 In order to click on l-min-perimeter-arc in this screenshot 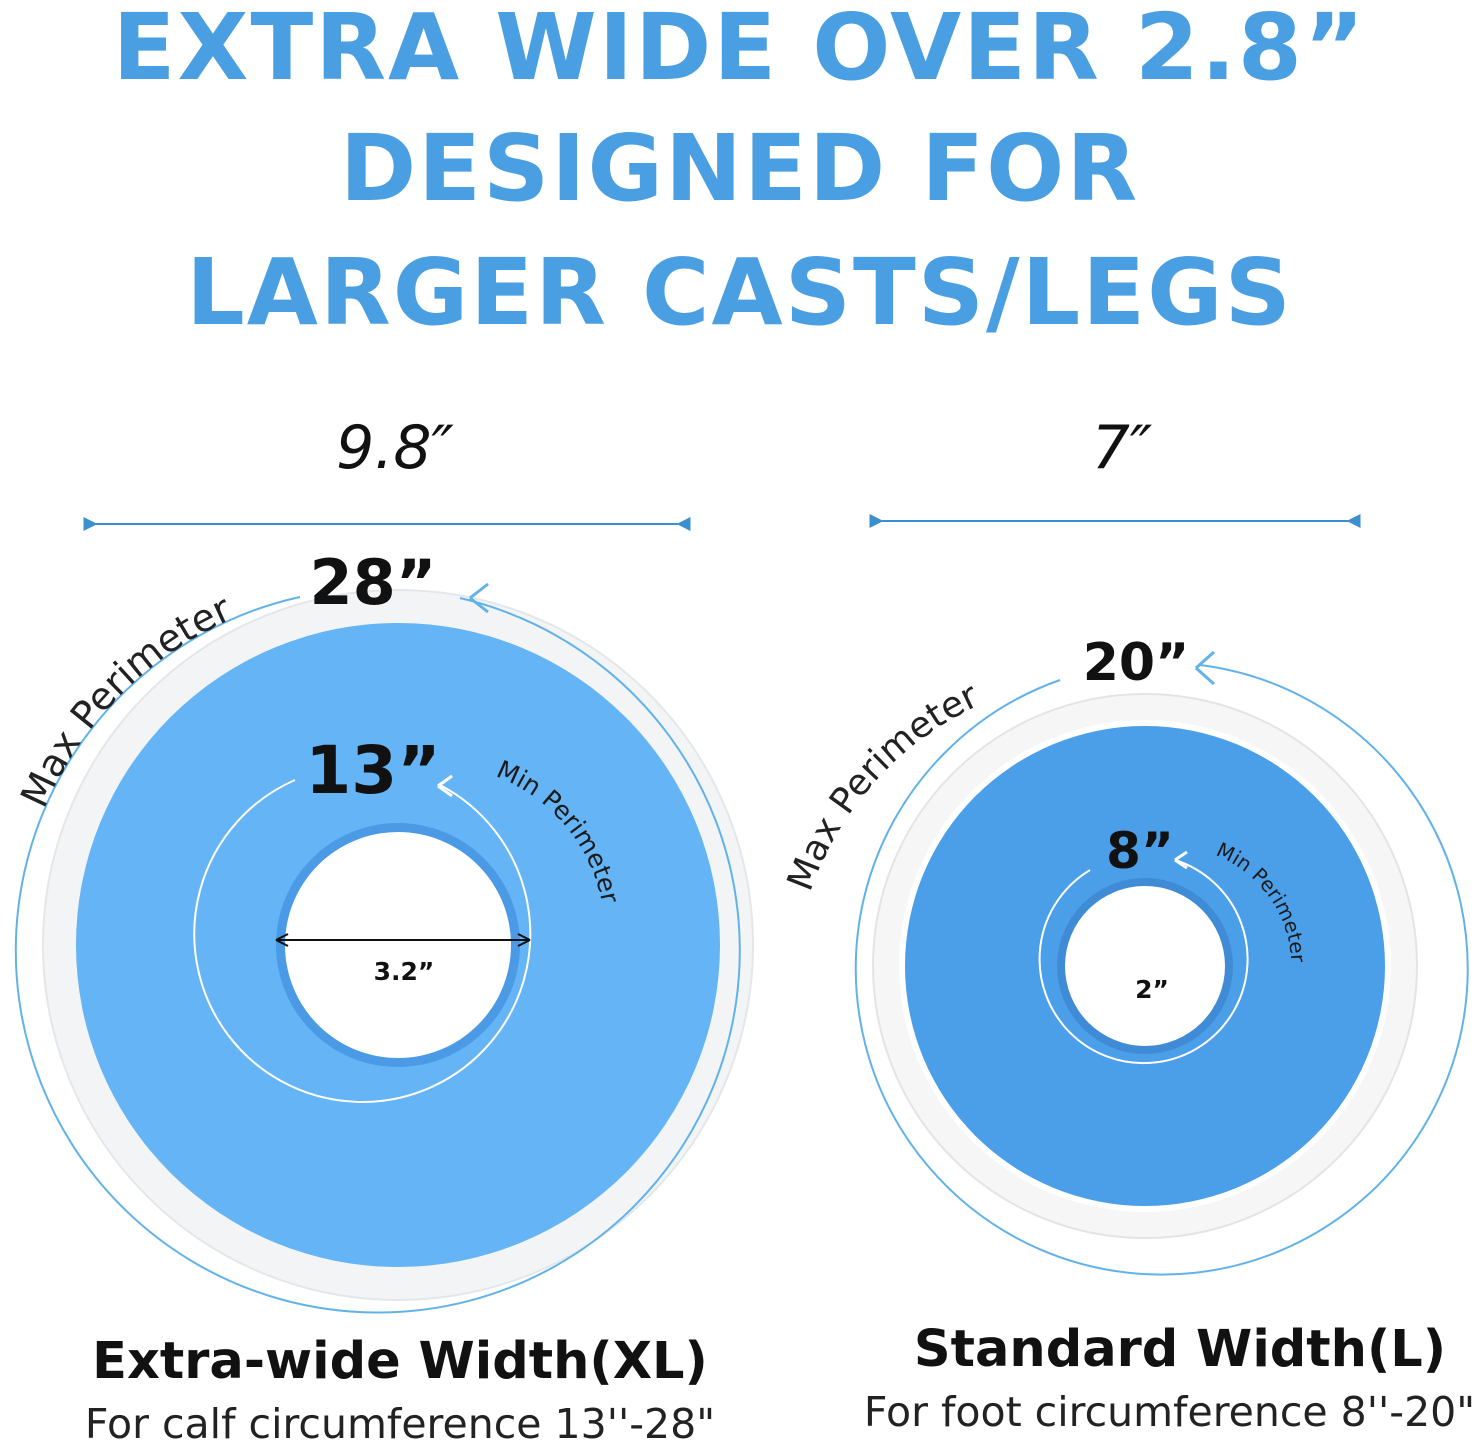, I will do `click(1143, 962)`.